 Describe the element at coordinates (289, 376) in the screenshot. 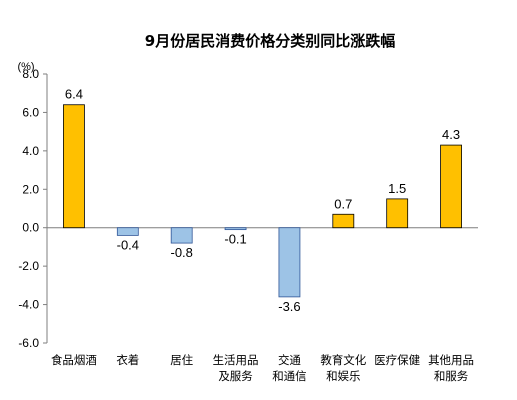

I see `category-label: 和通信` at that location.